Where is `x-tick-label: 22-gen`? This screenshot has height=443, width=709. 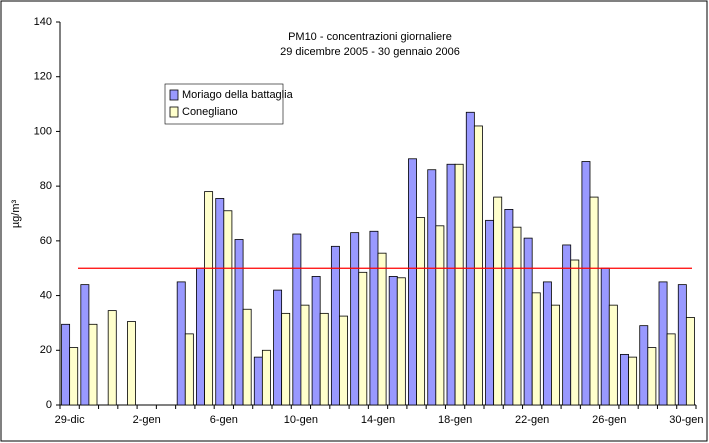 x-tick-label: 22-gen is located at coordinates (532, 420).